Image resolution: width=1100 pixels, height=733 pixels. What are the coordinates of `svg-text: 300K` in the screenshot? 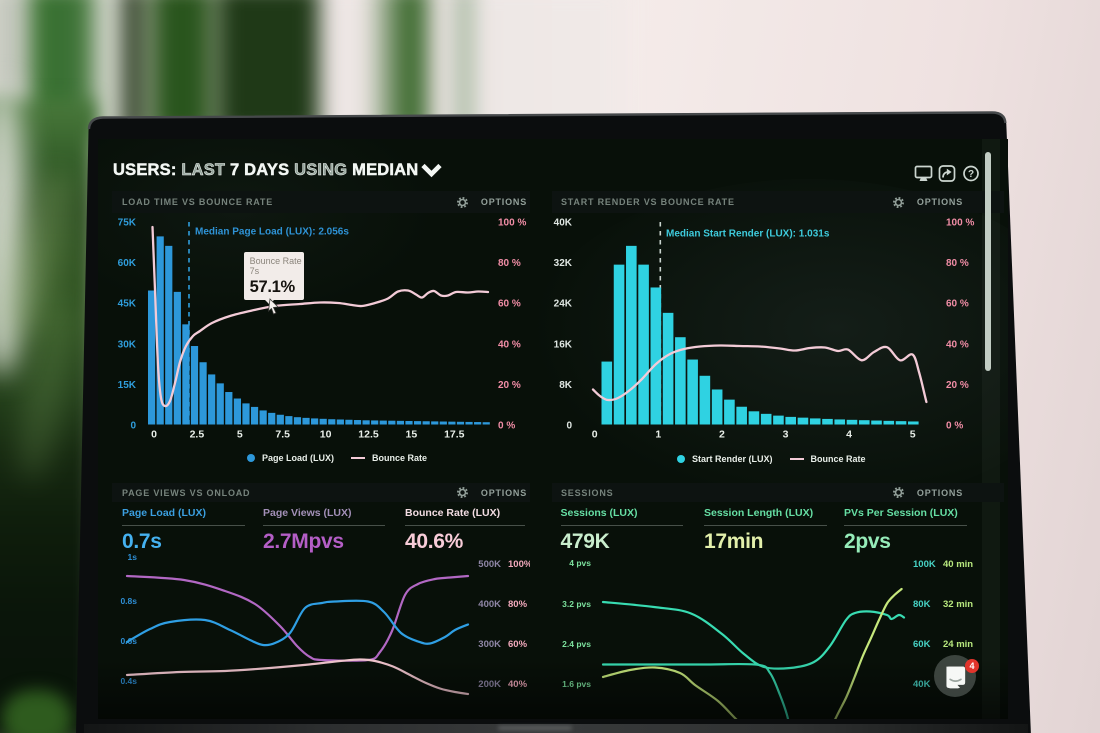 It's located at (489, 644).